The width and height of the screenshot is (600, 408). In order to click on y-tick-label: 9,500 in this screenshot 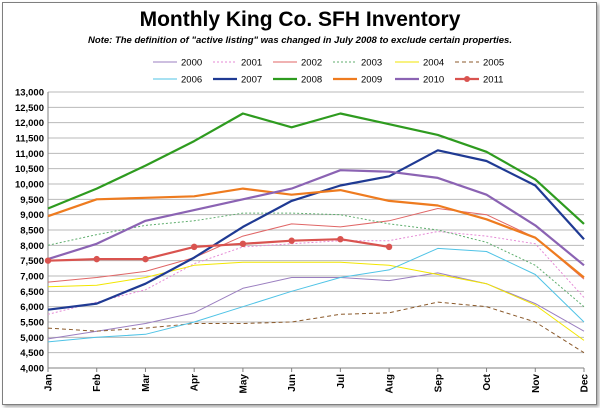, I will do `click(32, 200)`.